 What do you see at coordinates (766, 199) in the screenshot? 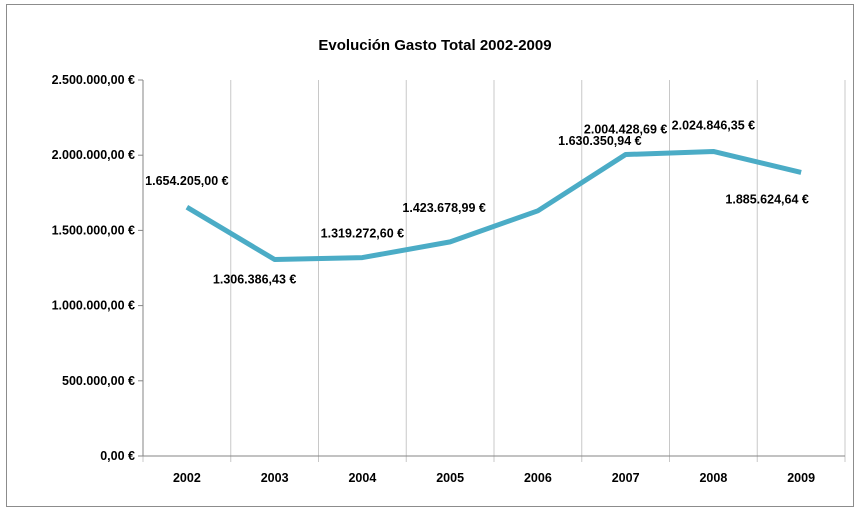
I see `data-label: 1.885.624,64 €` at bounding box center [766, 199].